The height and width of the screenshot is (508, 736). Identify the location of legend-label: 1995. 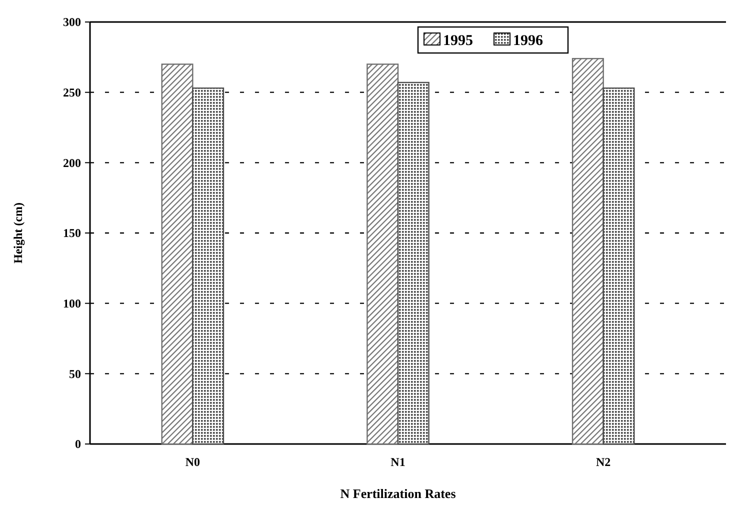
(458, 41).